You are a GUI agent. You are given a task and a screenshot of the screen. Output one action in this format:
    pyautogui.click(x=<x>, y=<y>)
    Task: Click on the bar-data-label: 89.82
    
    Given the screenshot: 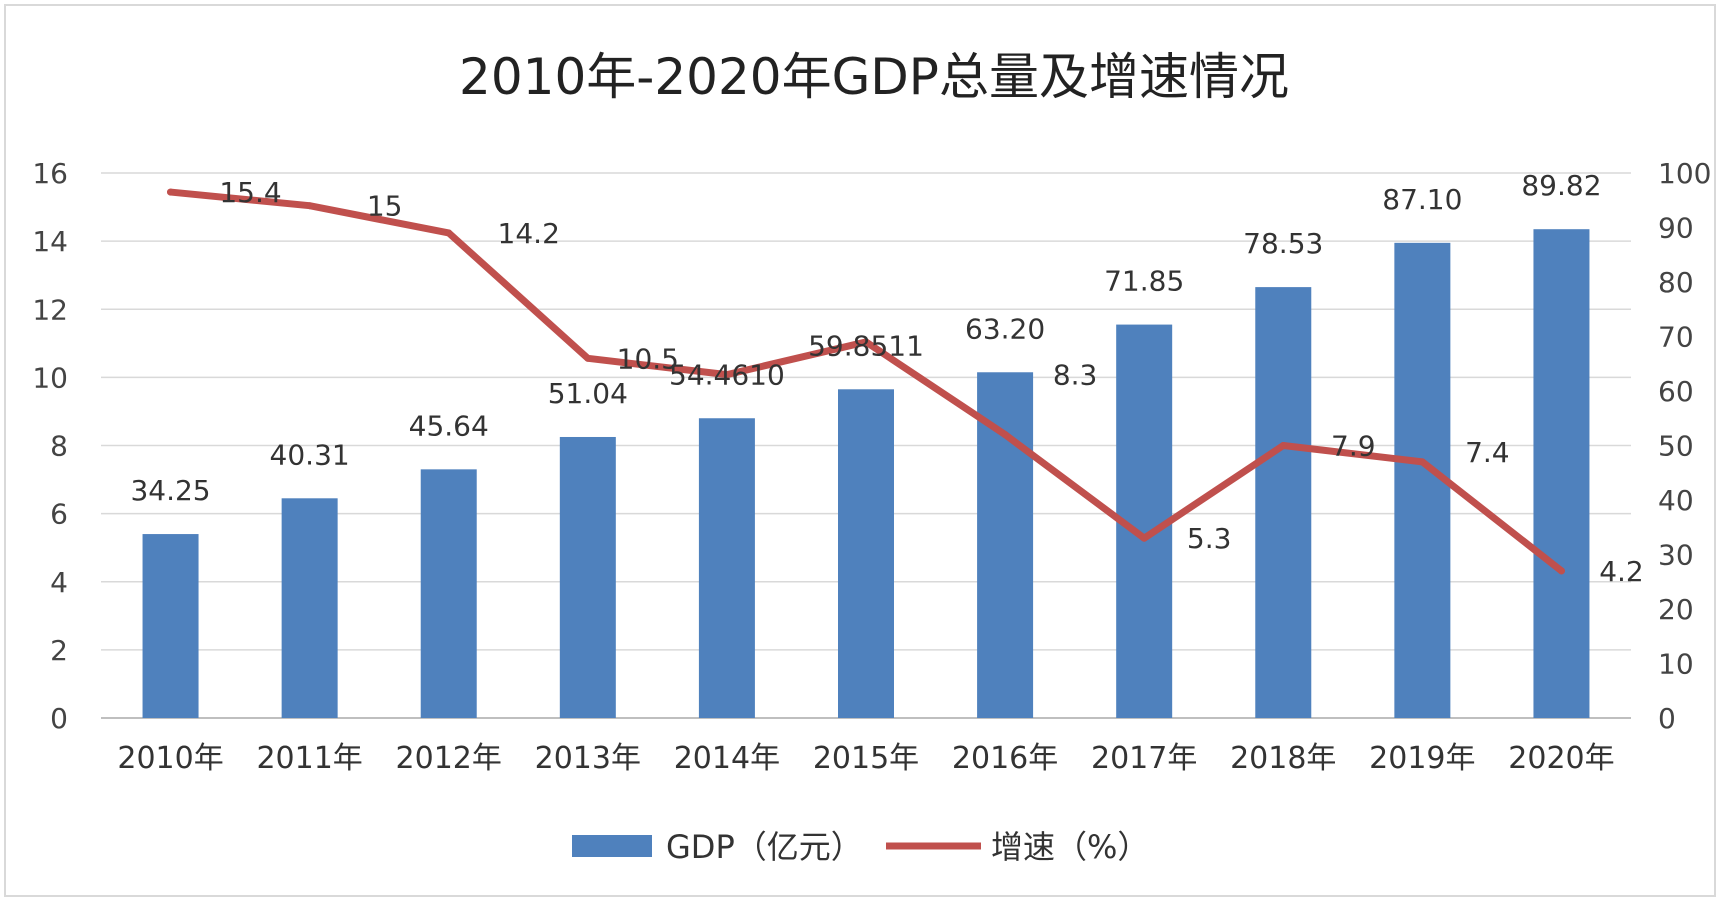 What is the action you would take?
    pyautogui.click(x=1561, y=185)
    